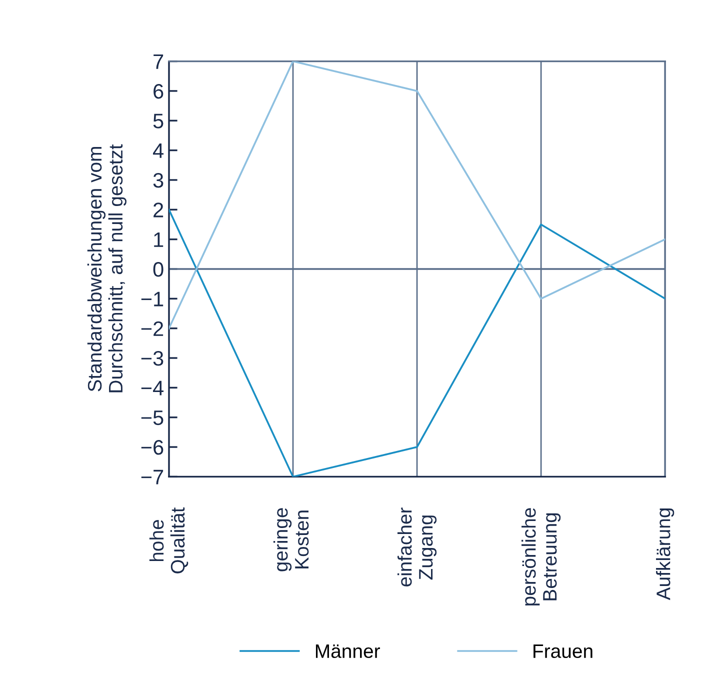 The image size is (719, 681). What do you see at coordinates (417, 547) in the screenshot?
I see `x-tick-label: einfacher Zugang` at bounding box center [417, 547].